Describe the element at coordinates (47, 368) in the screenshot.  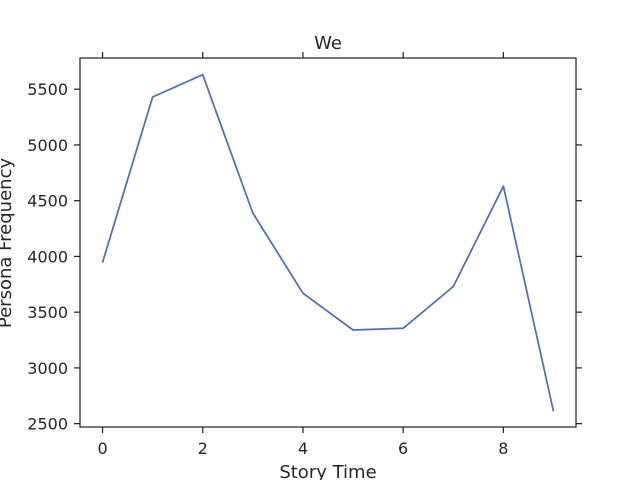
I see `y-tick-label: 3000` at that location.